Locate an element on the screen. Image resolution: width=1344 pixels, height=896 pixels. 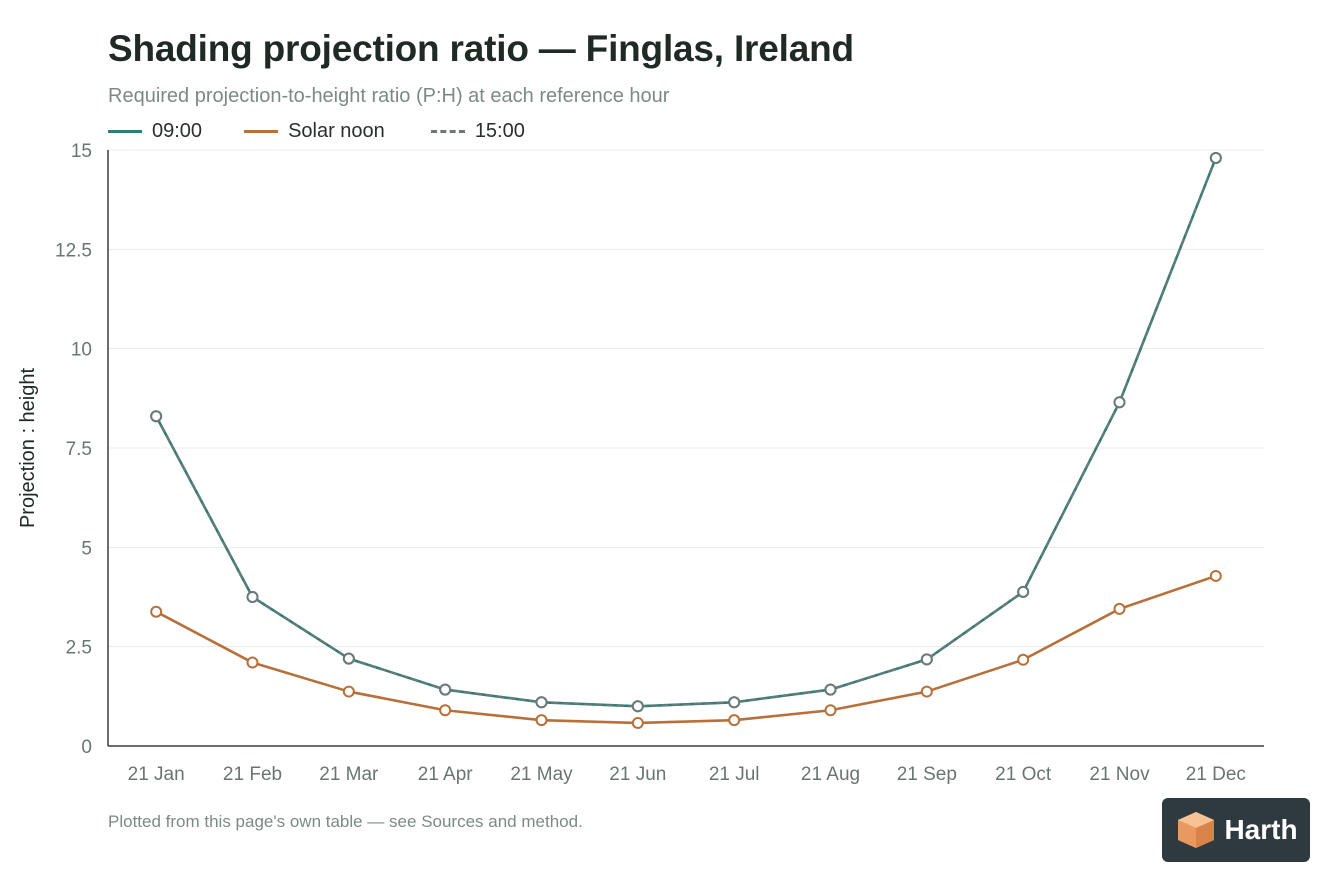
y-tick-label: 15 is located at coordinates (81, 151).